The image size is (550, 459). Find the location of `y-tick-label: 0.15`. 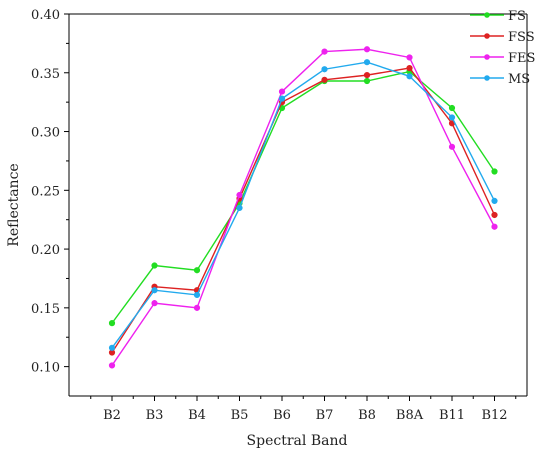

y-tick-label: 0.15 is located at coordinates (45, 309).